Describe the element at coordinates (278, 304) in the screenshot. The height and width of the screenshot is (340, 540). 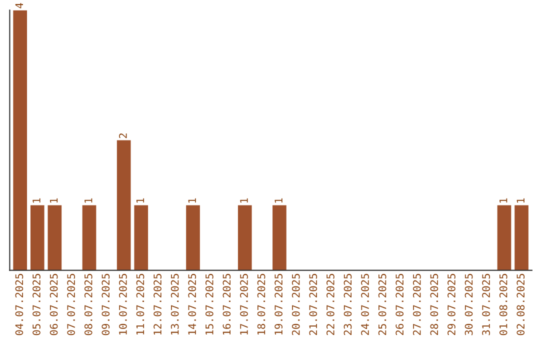
I see `x-tick-label: 19.07.2025` at that location.